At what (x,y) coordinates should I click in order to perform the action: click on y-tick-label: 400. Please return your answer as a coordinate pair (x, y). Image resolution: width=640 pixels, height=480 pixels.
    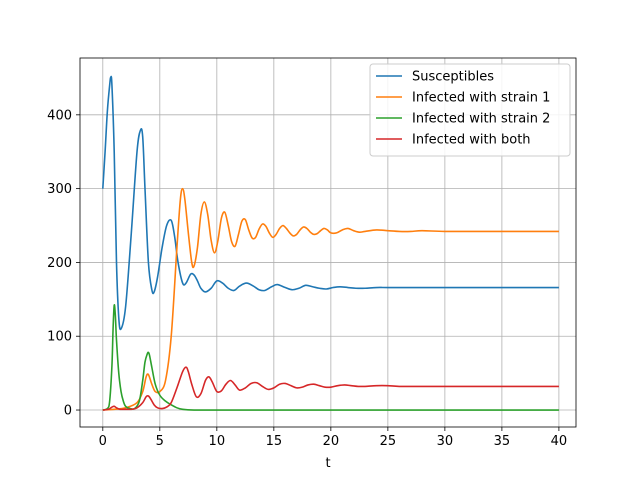
    Looking at the image, I should click on (59, 115).